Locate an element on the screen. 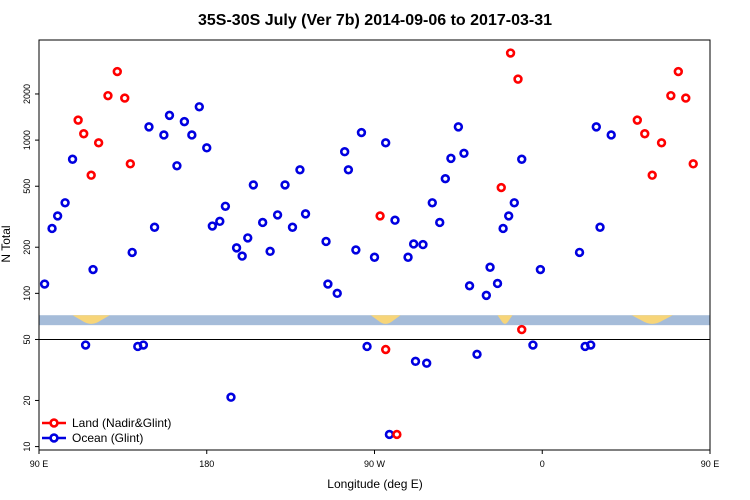 The image size is (750, 500). y-tick-label: 10 is located at coordinates (27, 447).